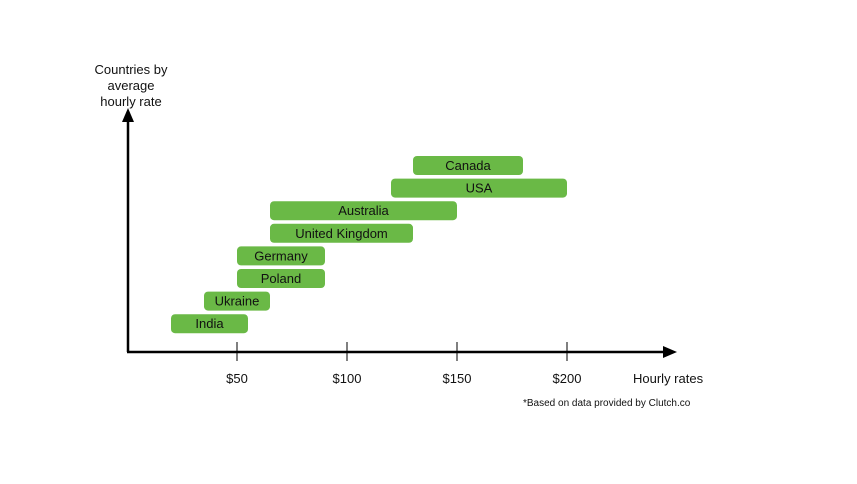 The image size is (857, 484). Describe the element at coordinates (567, 378) in the screenshot. I see `x-tick-label: $200` at that location.